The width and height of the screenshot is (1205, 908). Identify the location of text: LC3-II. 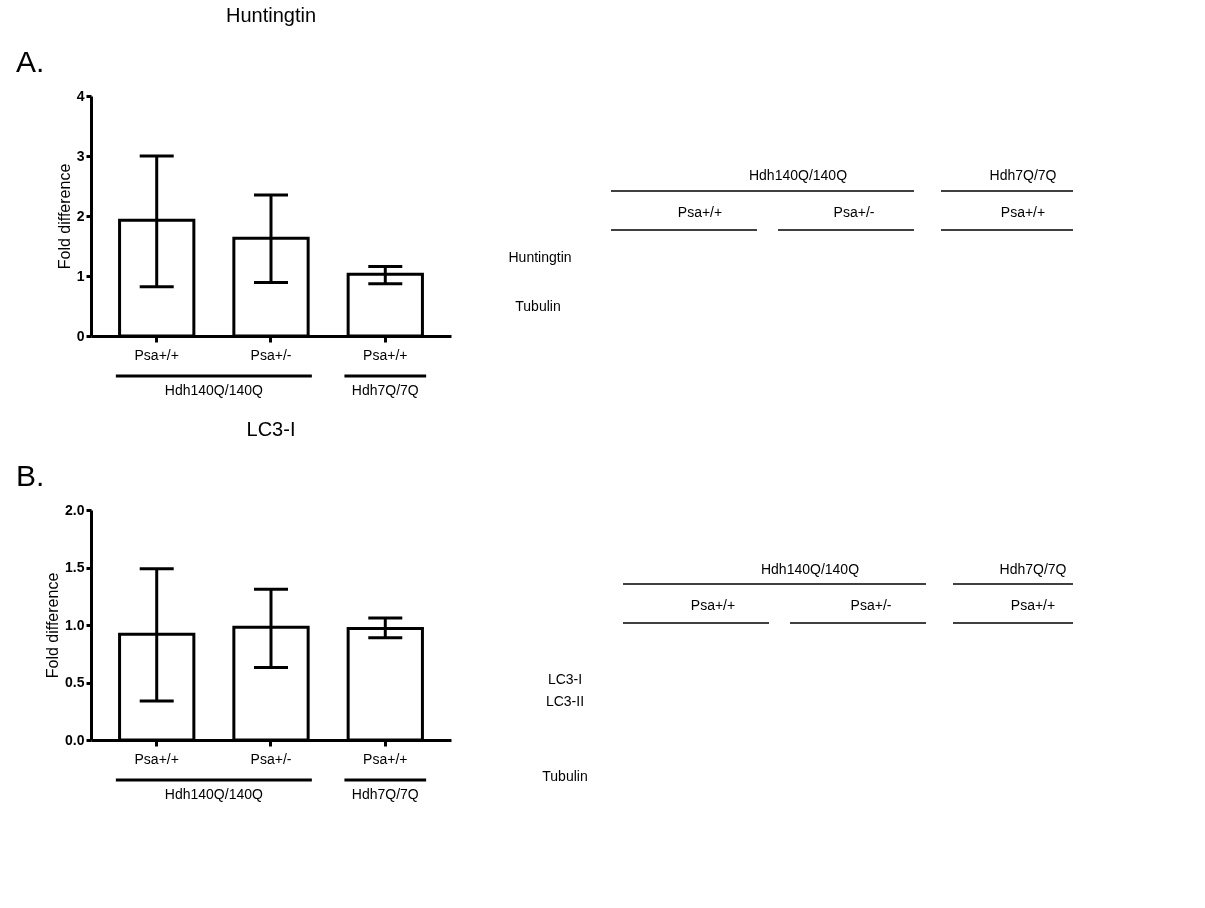
(565, 701).